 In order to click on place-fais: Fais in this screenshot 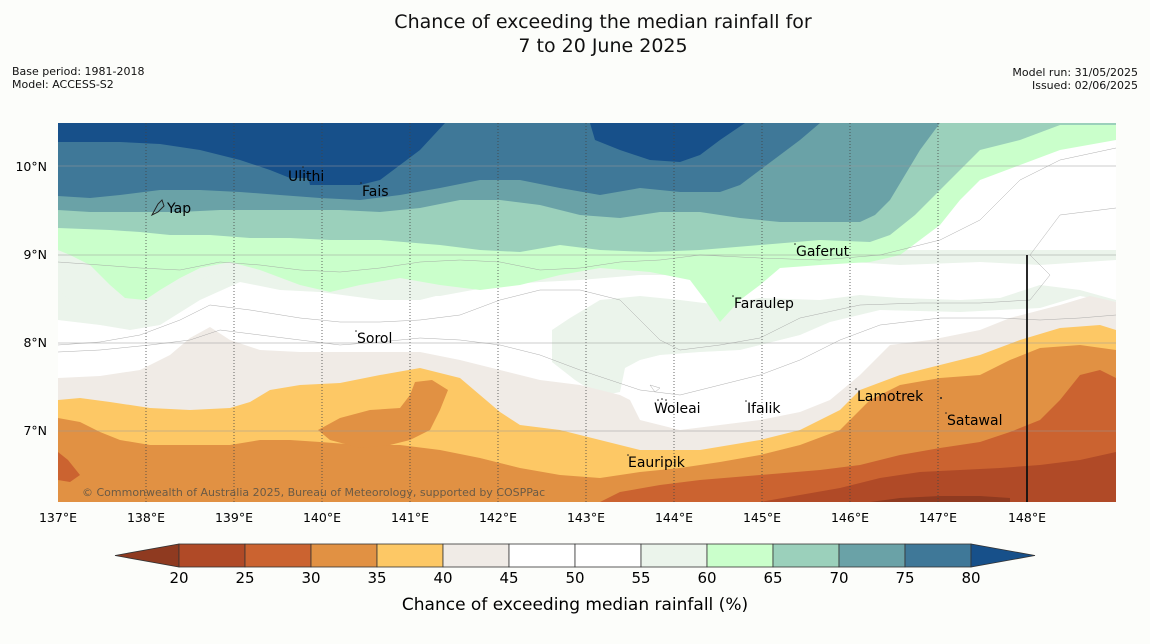, I will do `click(375, 192)`.